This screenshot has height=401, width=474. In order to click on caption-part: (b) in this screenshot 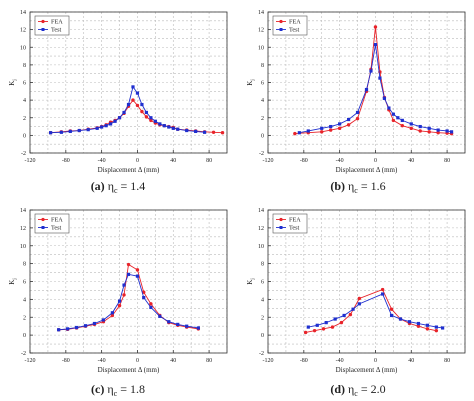, I will do `click(337, 186)`.